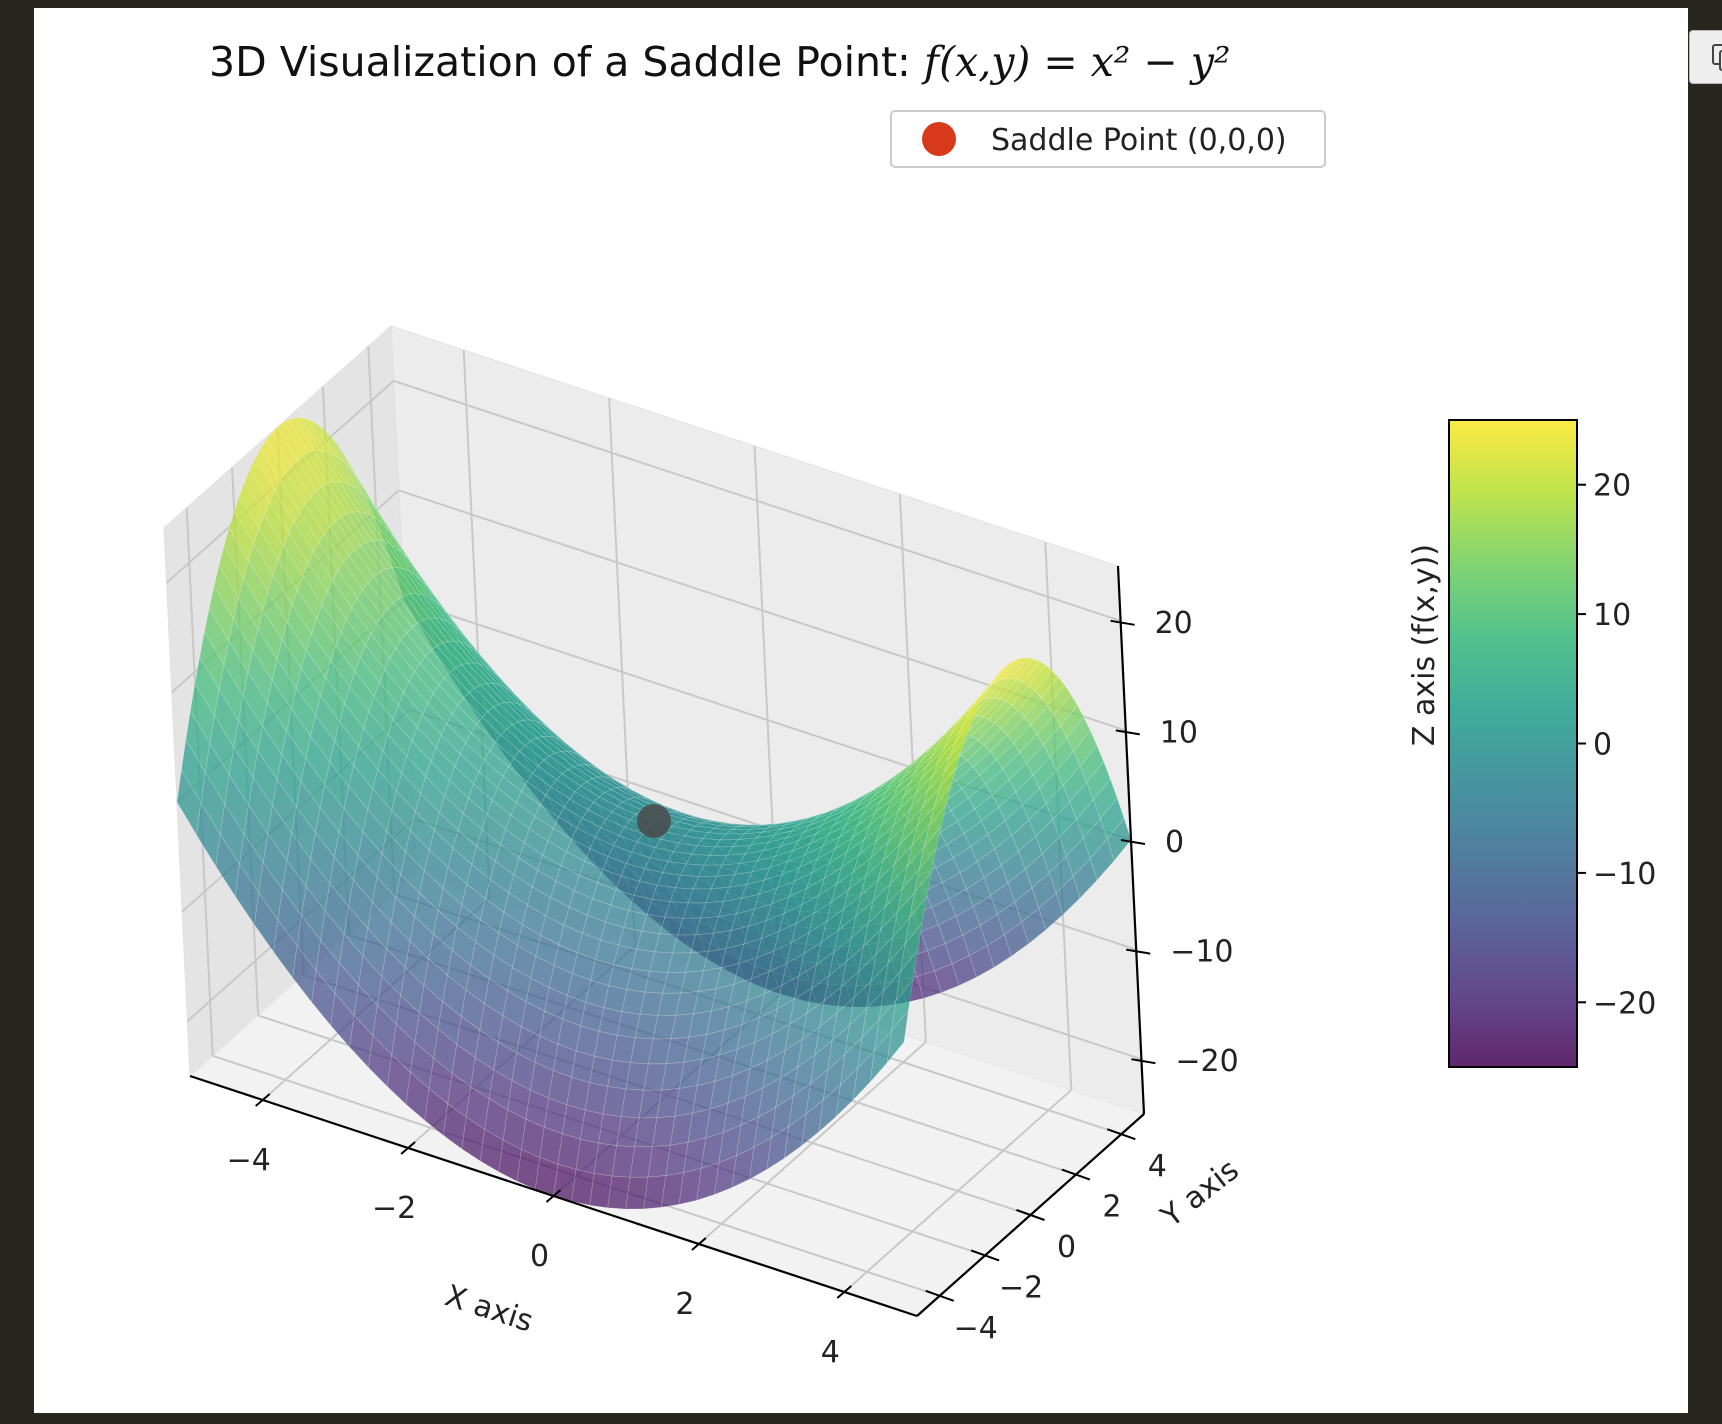 This screenshot has height=1424, width=1722. I want to click on z-tick-label: −20, so click(1206, 1061).